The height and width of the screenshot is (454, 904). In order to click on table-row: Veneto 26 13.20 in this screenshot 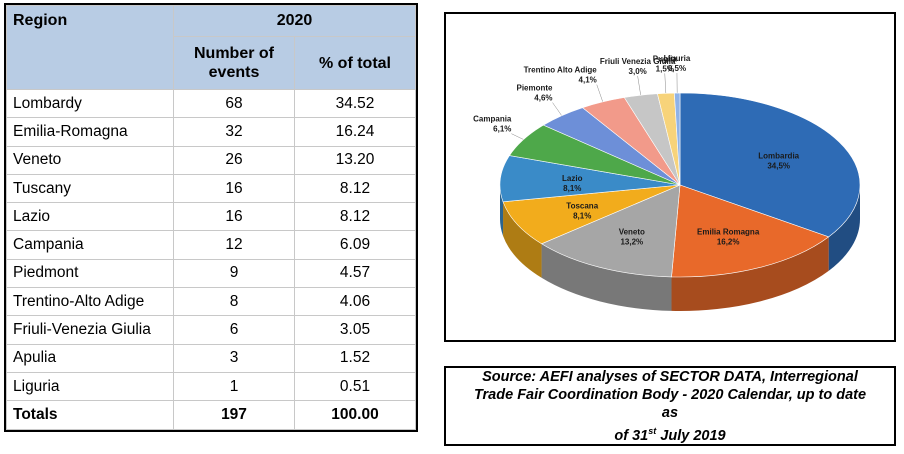, I will do `click(211, 160)`.